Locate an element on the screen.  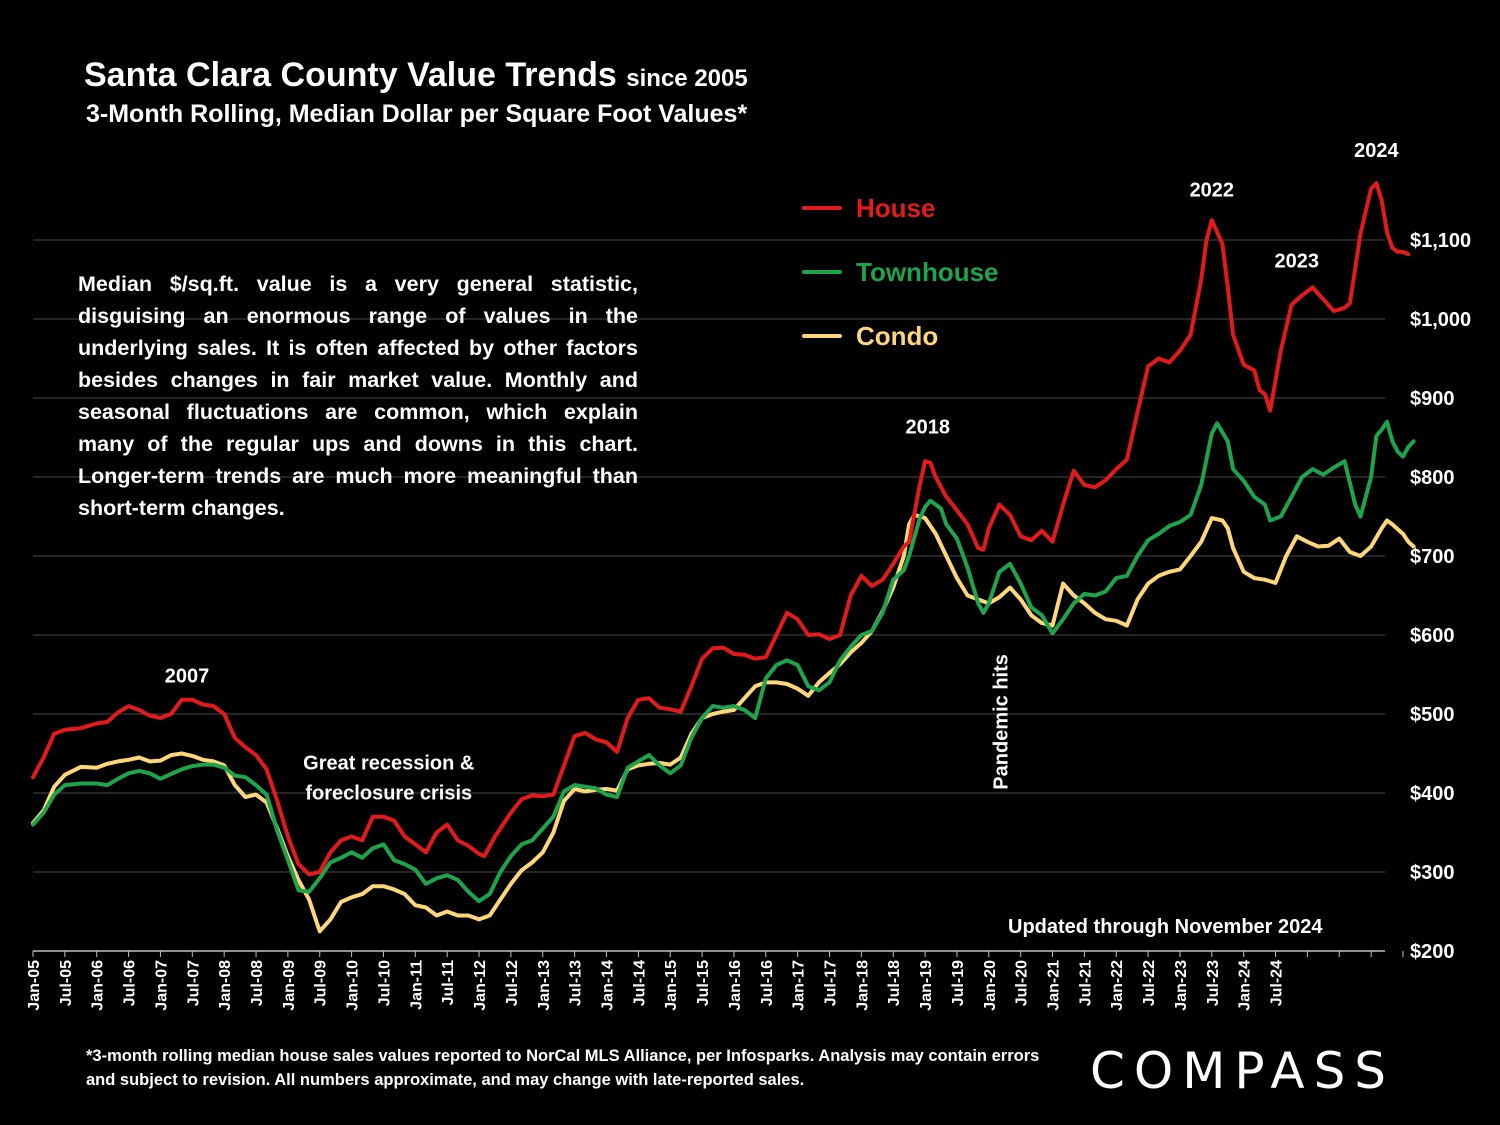
x-tick-label: Jan-20 is located at coordinates (990, 985).